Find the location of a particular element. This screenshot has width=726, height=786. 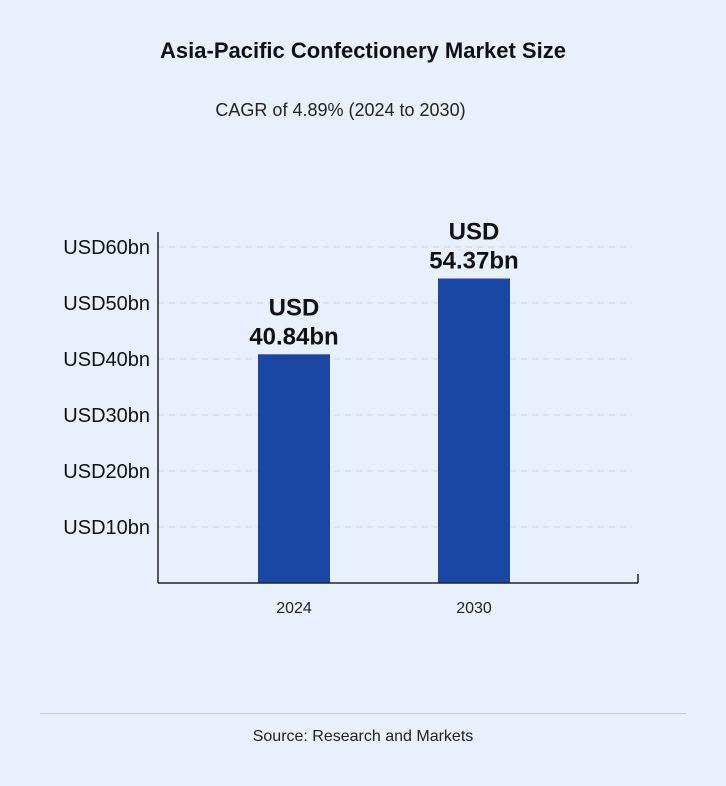

bar-2024 is located at coordinates (294, 468).